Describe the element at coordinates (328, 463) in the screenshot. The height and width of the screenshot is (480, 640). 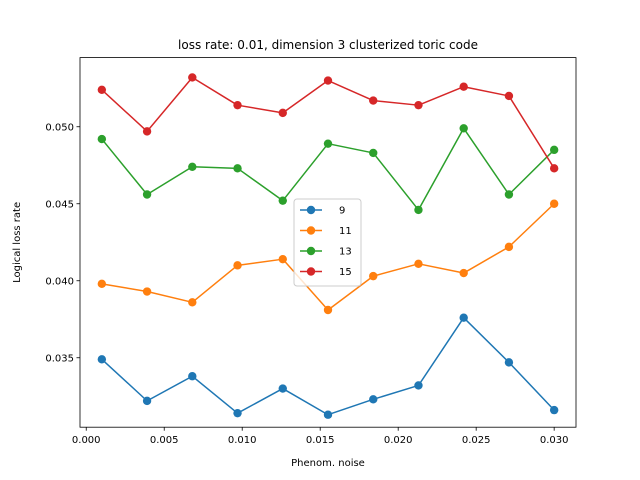
I see `x-axis-label: Phenom. noise` at that location.